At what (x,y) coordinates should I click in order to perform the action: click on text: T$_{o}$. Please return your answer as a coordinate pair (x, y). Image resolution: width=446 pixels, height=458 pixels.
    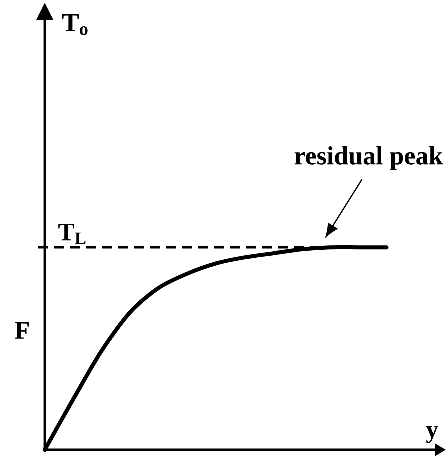
    Looking at the image, I should click on (75, 25).